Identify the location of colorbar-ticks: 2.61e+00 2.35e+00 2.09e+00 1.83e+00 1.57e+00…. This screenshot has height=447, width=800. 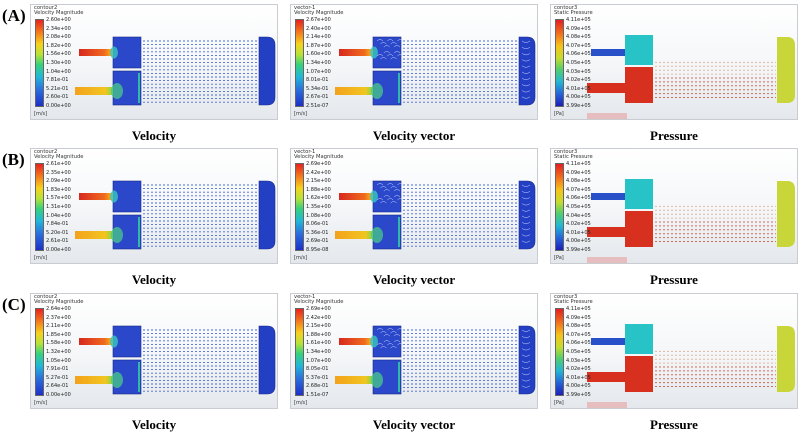
(66, 207).